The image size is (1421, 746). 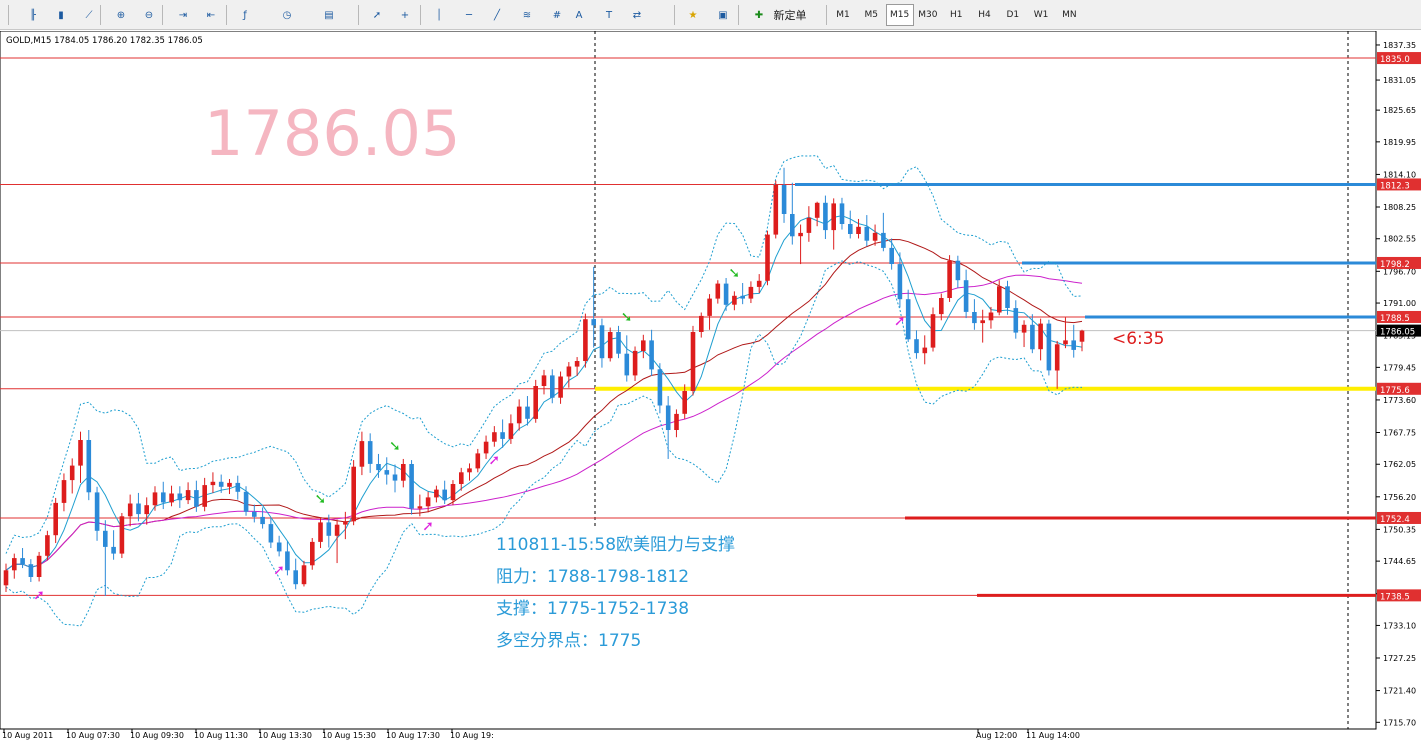 I want to click on candlestick-icon: ▮, so click(x=61, y=15).